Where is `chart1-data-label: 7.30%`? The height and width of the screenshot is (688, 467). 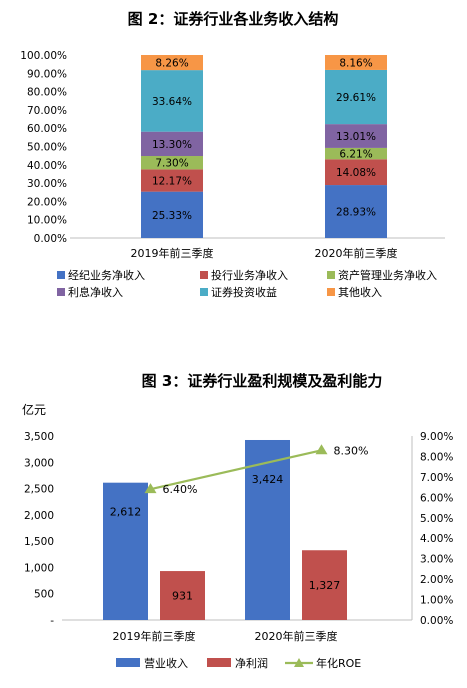
chart1-data-label: 7.30% is located at coordinates (171, 164).